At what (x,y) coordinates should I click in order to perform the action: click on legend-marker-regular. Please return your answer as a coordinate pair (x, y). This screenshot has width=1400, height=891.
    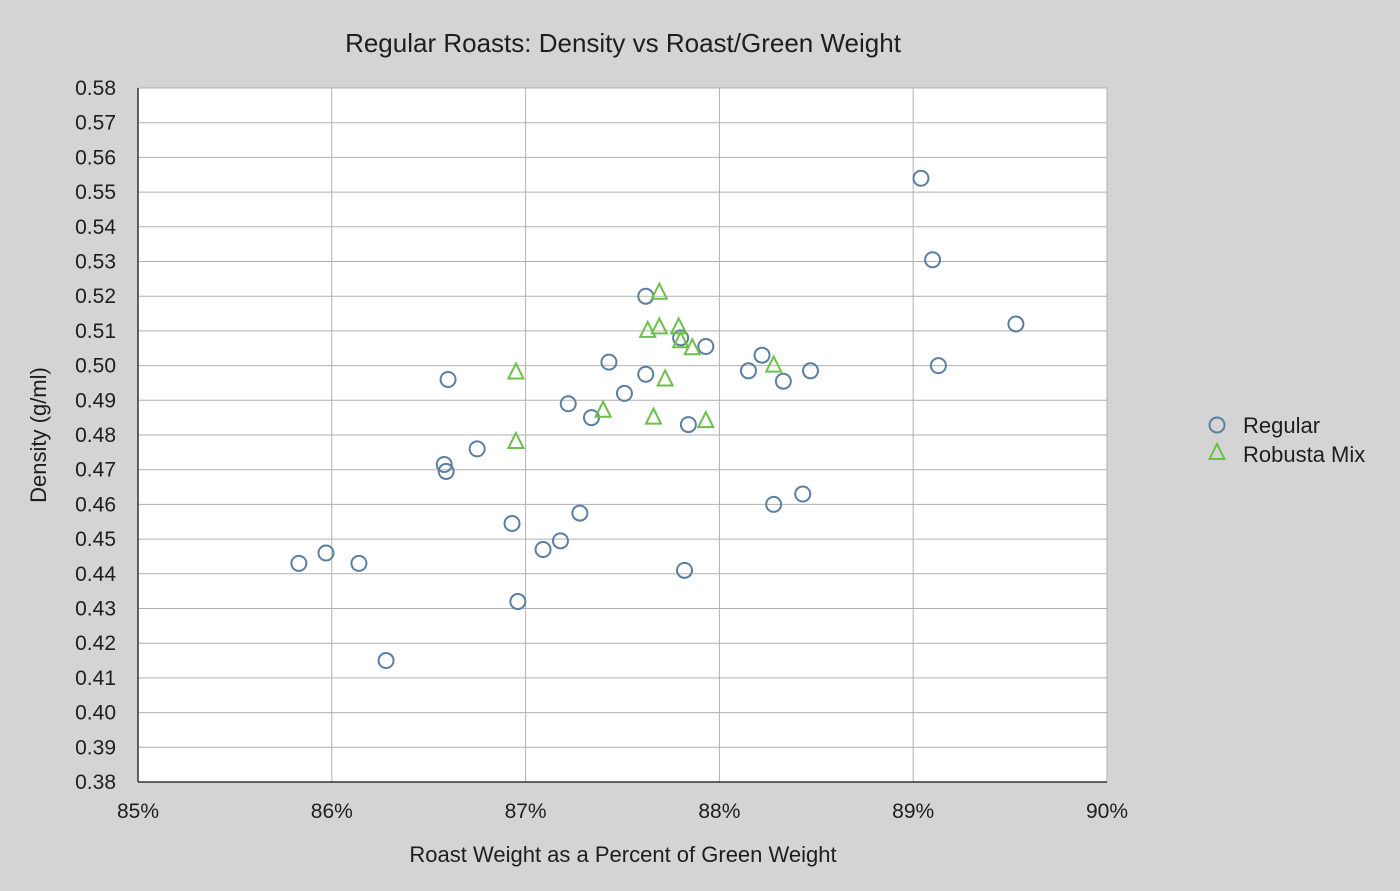
    Looking at the image, I should click on (1217, 425).